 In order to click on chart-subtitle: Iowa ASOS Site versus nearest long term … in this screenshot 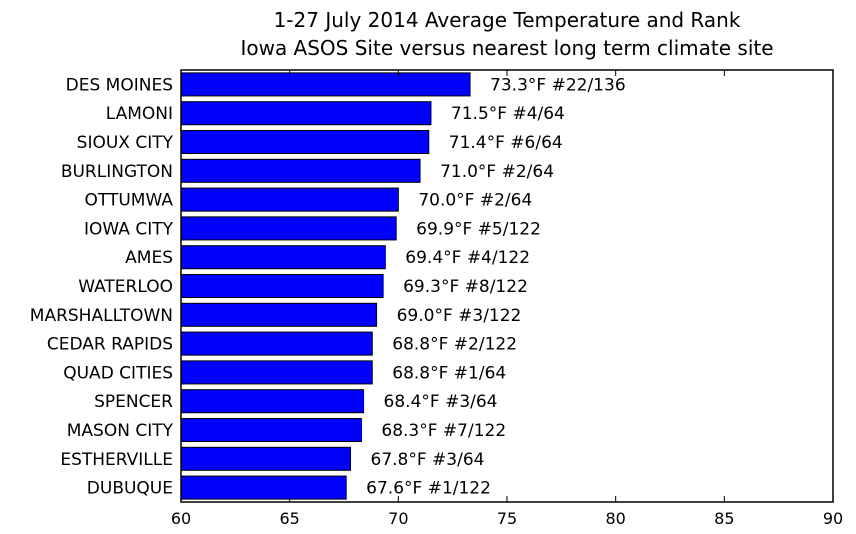, I will do `click(506, 48)`.